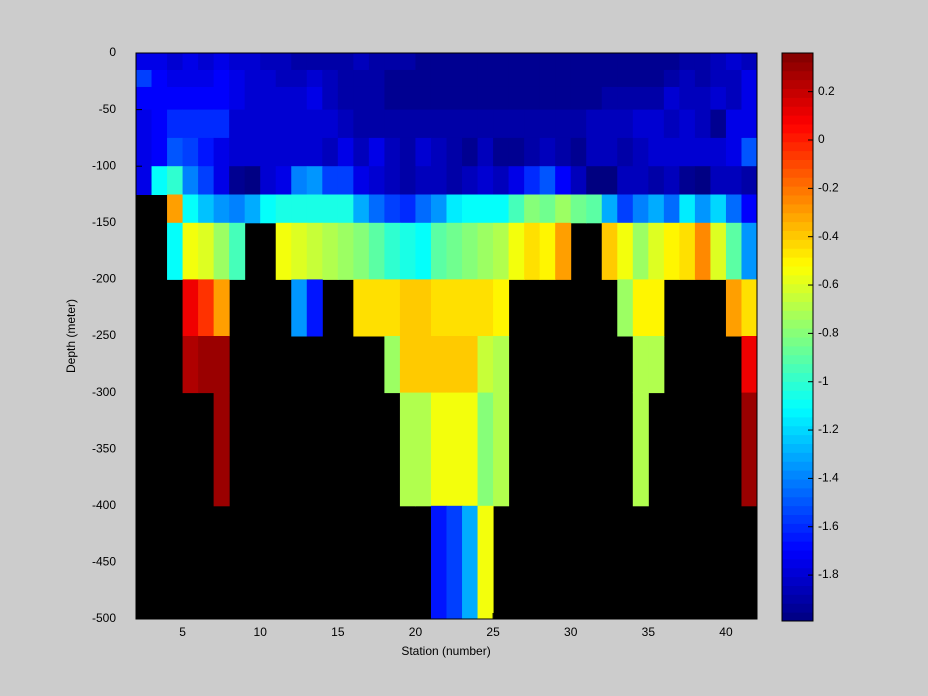  Describe the element at coordinates (821, 139) in the screenshot. I see `colorbar-tick-label: 0` at that location.